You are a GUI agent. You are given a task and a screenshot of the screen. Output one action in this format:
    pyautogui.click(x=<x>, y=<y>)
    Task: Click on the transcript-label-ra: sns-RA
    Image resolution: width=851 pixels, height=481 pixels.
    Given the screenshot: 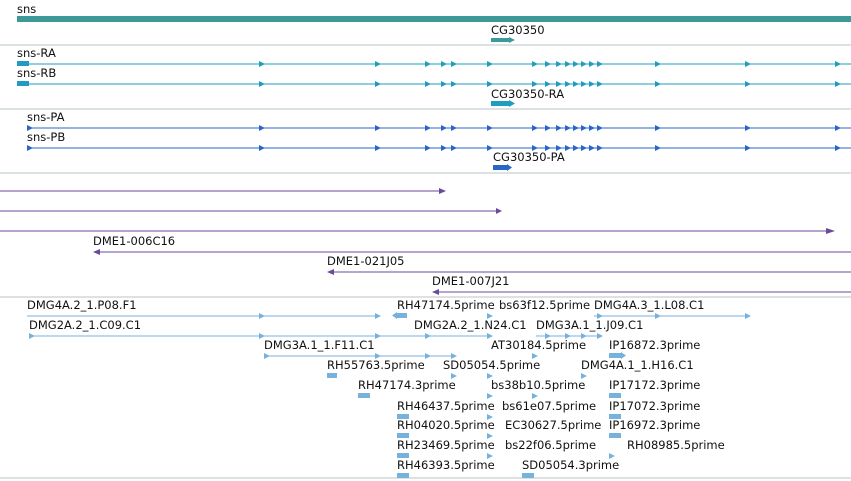 What is the action you would take?
    pyautogui.click(x=36, y=53)
    